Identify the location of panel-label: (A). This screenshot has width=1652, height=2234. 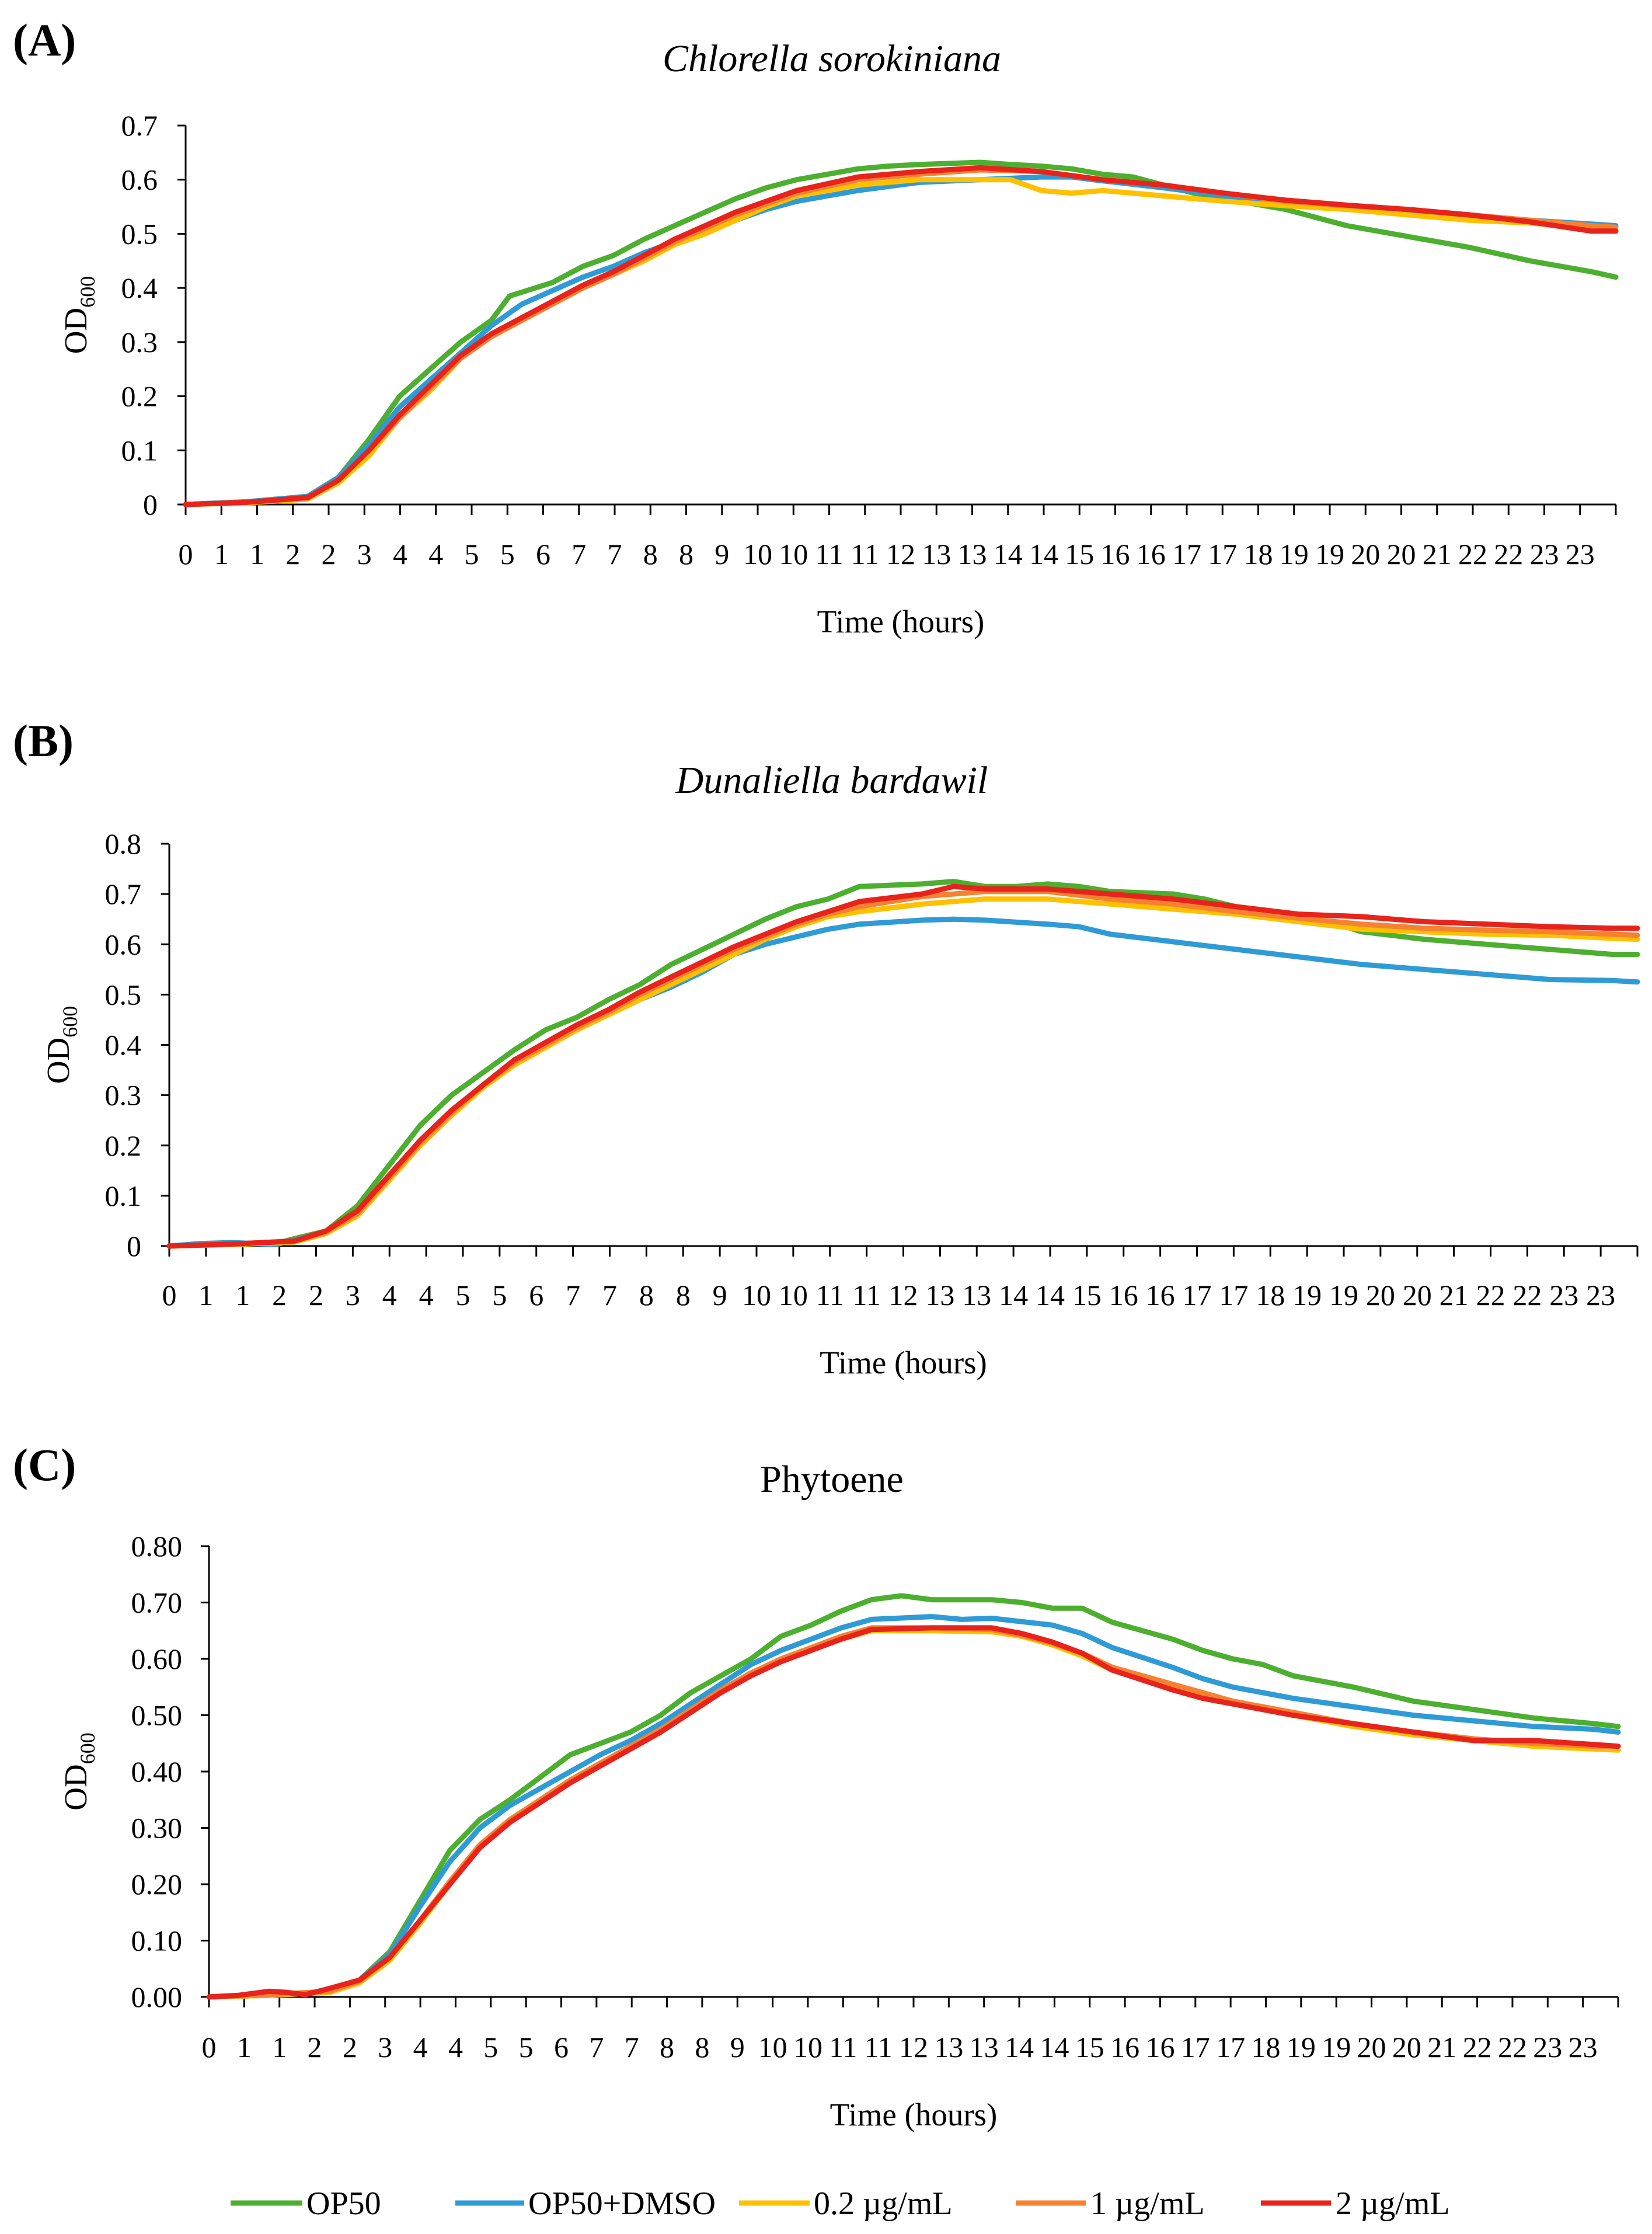
(44, 40).